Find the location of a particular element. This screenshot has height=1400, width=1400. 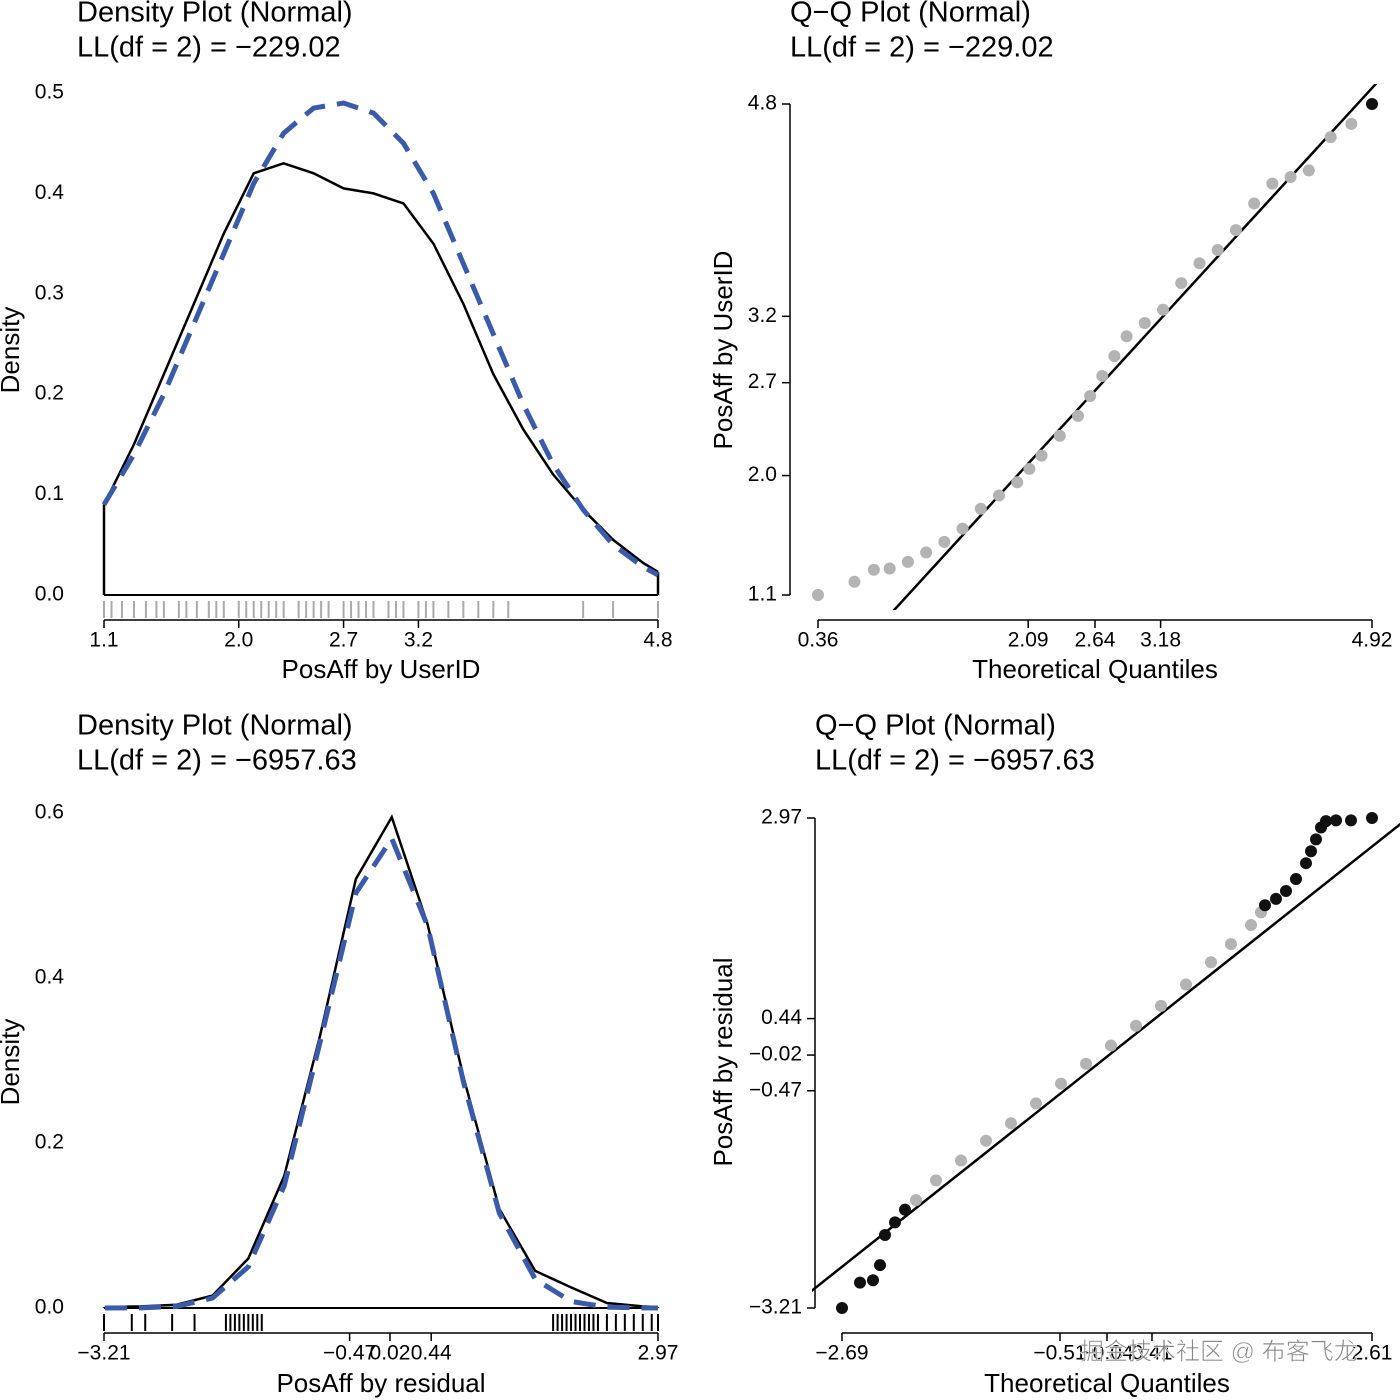

y-tick-label: 0.2 is located at coordinates (49, 393).